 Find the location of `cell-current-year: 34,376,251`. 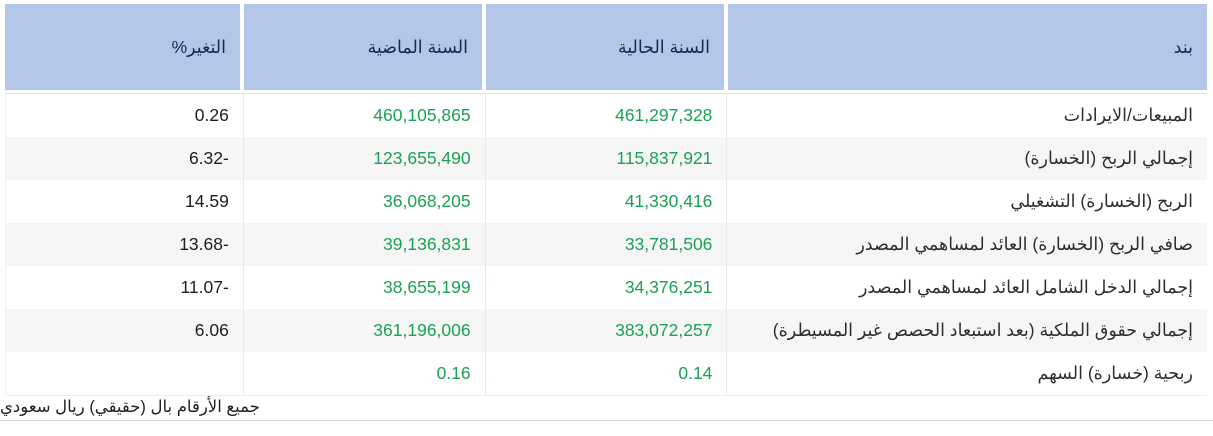

cell-current-year: 34,376,251 is located at coordinates (605, 287).